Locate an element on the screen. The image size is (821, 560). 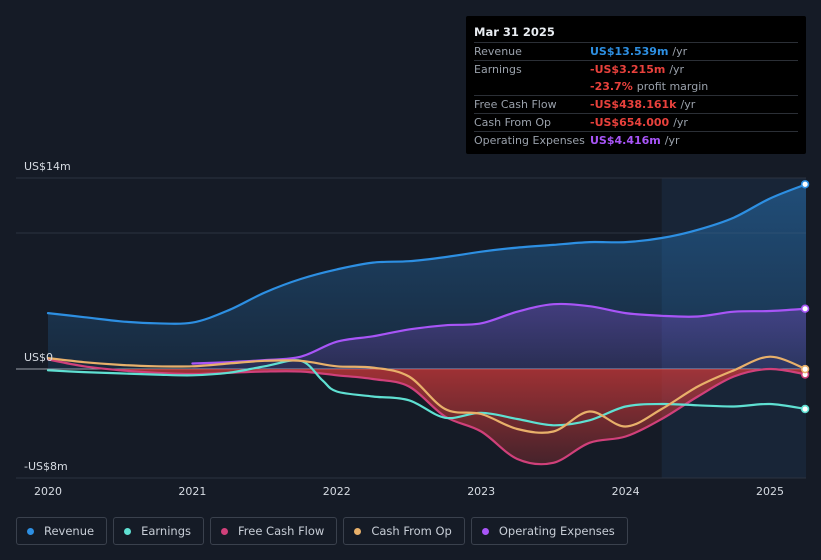
tooltip-label: Earnings is located at coordinates (498, 69).